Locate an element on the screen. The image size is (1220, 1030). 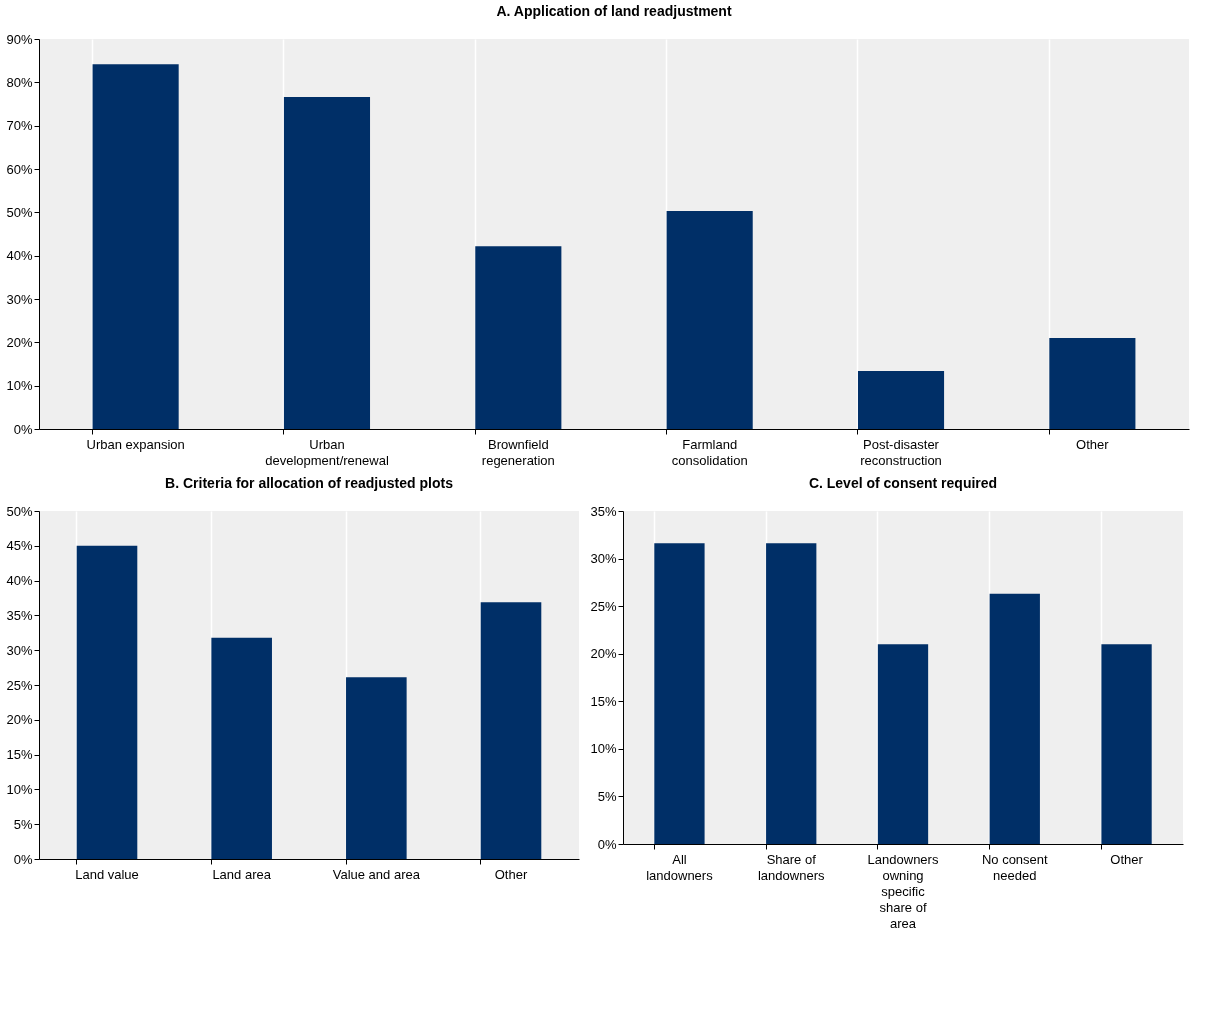
chart-title: B. Criteria for allocation of readjusted plots is located at coordinates (309, 483).